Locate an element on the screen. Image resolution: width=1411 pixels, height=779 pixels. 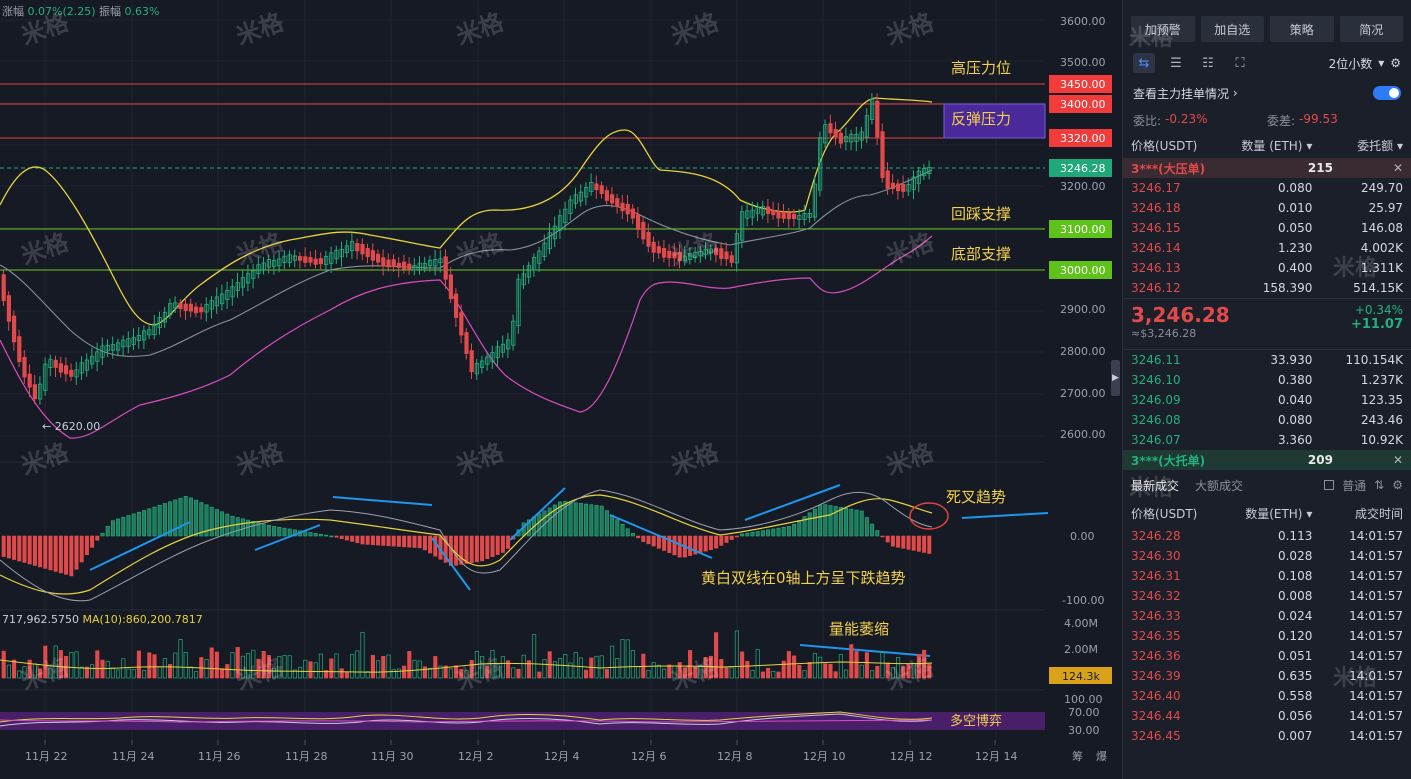
col-qty: 数量 (ETH) ▾ is located at coordinates (1277, 145).